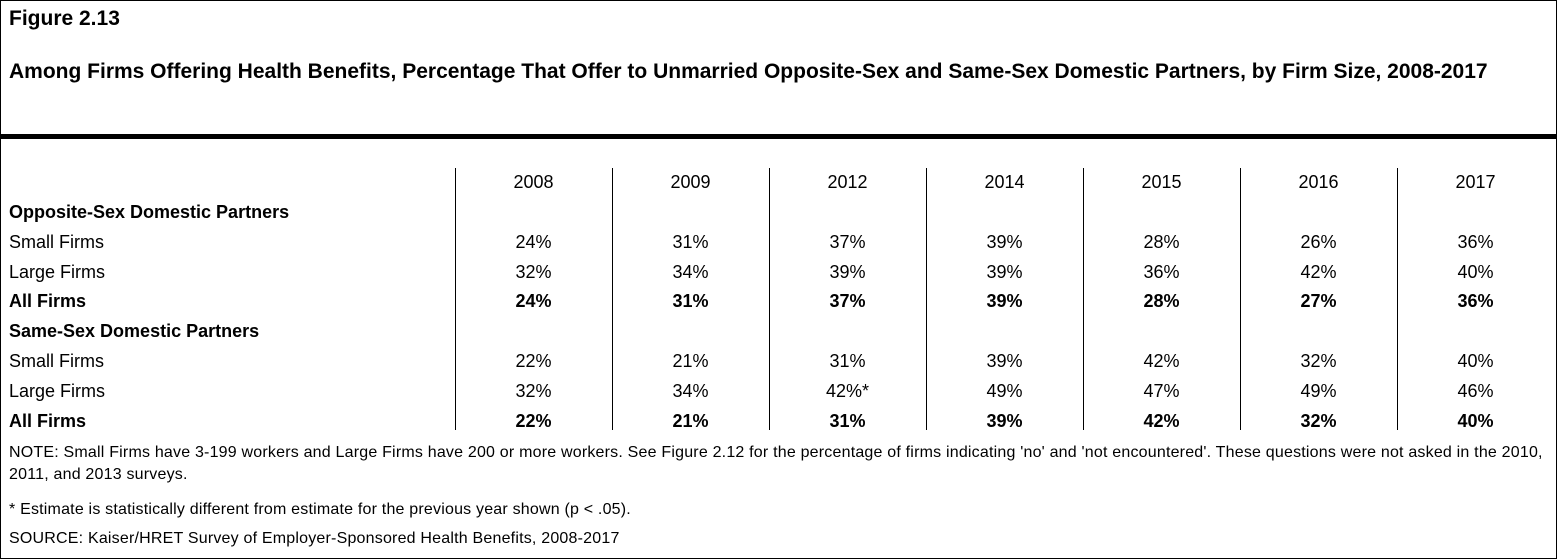 This screenshot has height=559, width=1557. What do you see at coordinates (1475, 390) in the screenshot?
I see `table-cell: 46%` at bounding box center [1475, 390].